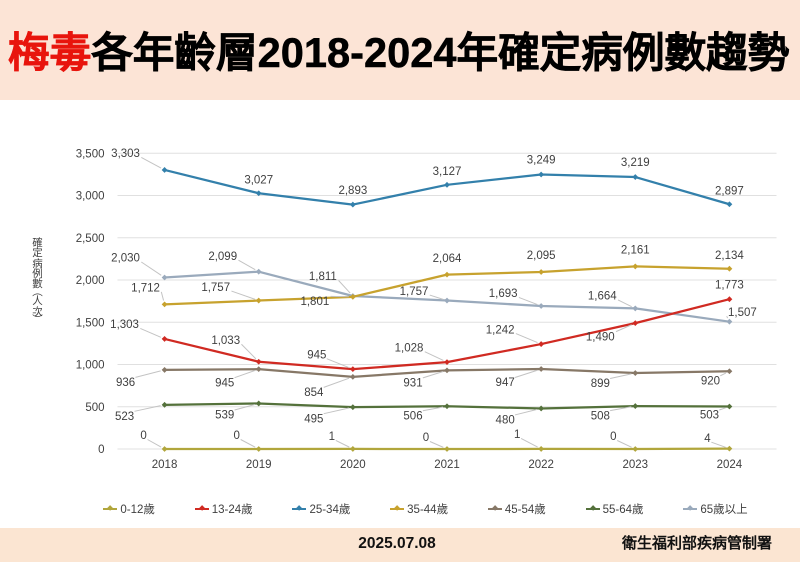 This screenshot has height=562, width=800. I want to click on legend-item-65歲以上: 65歲以上, so click(715, 509).